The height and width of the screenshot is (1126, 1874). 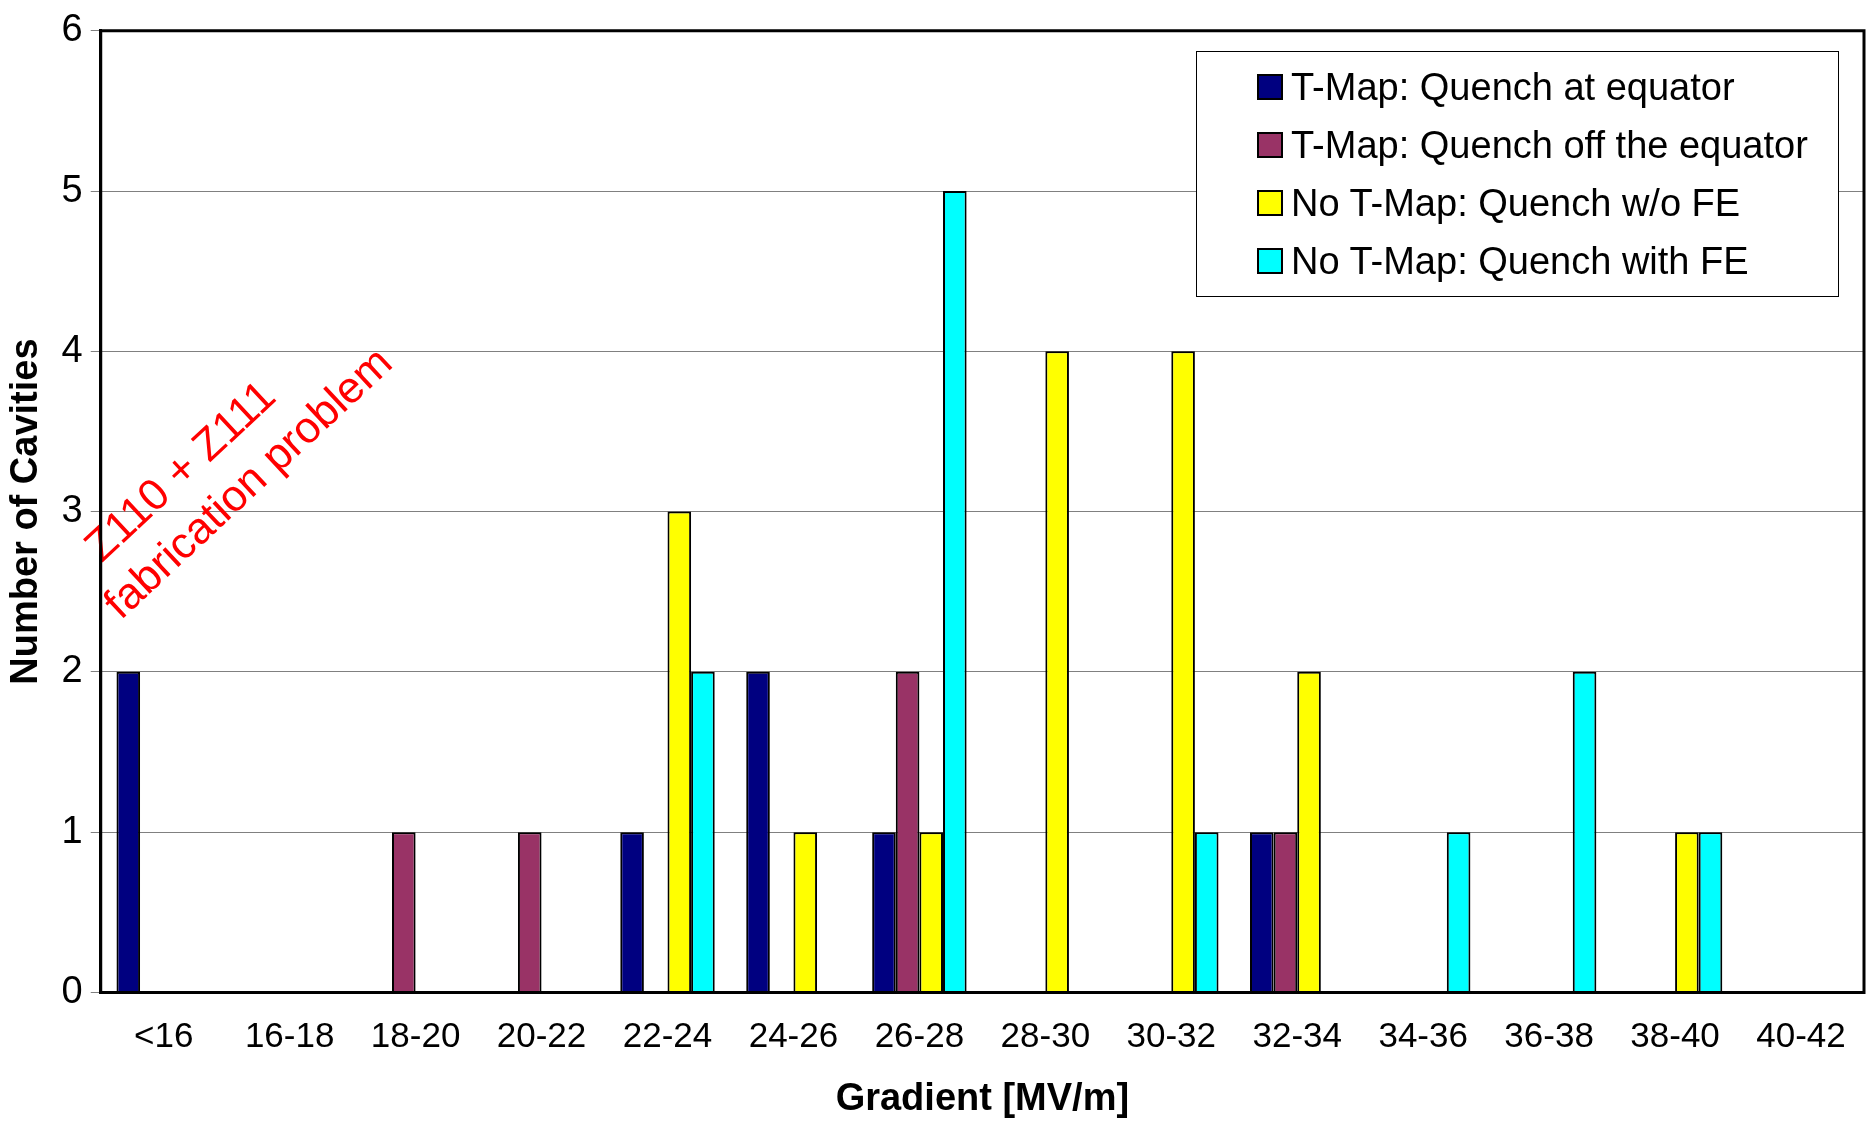 I want to click on x-tick-label: 36-38, so click(x=1549, y=1035).